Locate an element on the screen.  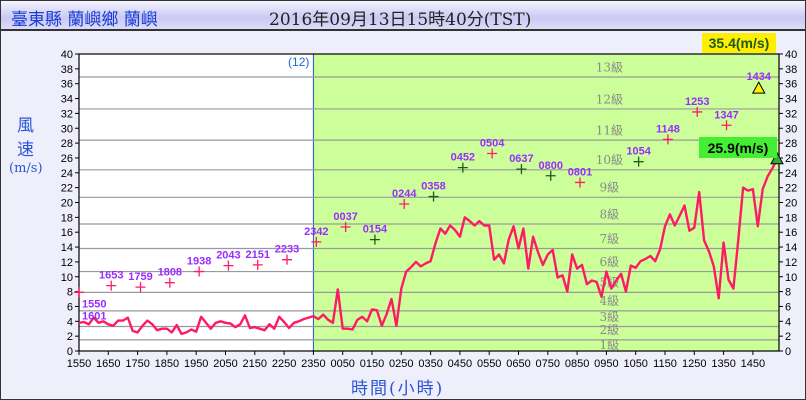
beaufort-label: 7級 is located at coordinates (610, 239).